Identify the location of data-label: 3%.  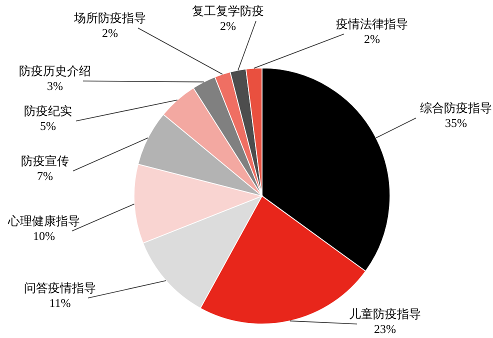
(55, 86).